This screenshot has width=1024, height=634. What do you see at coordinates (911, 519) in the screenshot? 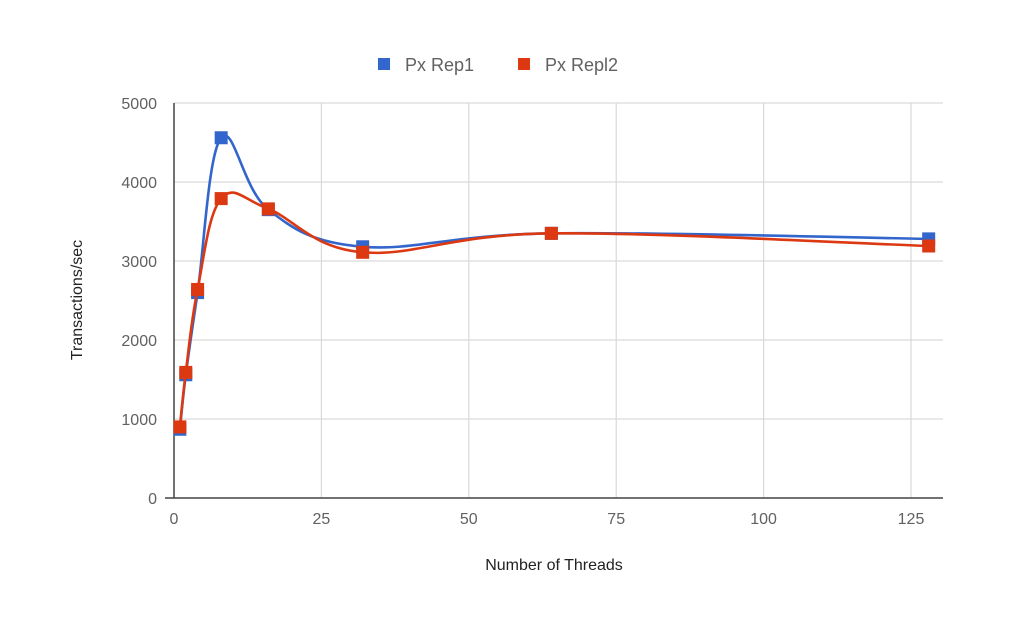
I see `x-tick-label: 125` at bounding box center [911, 519].